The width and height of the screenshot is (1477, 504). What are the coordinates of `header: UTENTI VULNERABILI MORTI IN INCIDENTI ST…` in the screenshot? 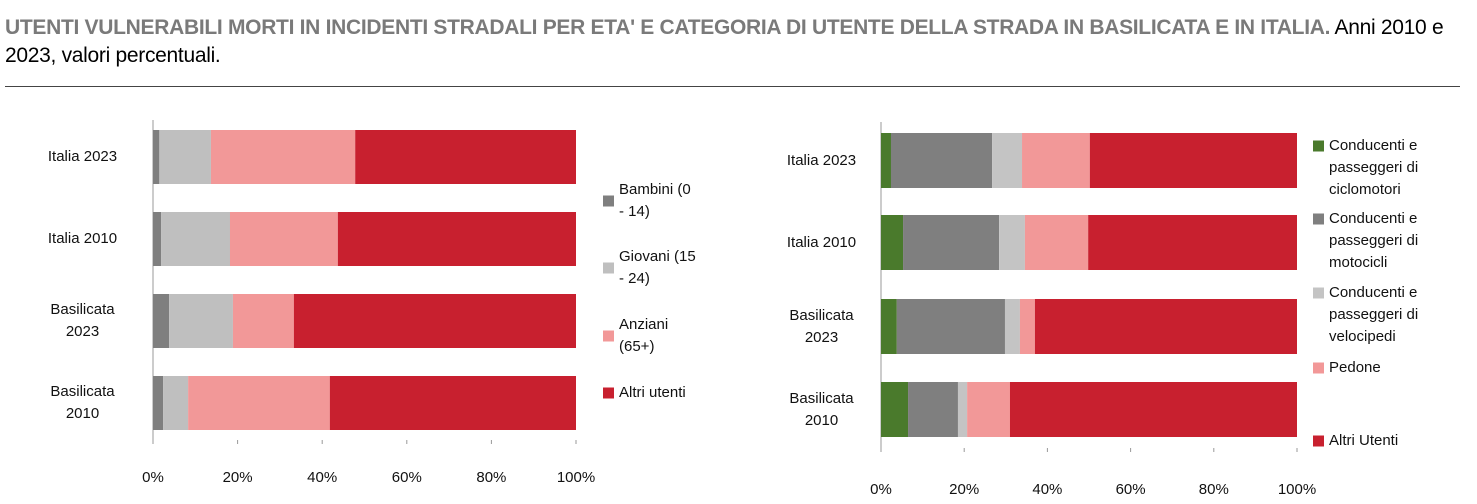 It's located at (737, 42).